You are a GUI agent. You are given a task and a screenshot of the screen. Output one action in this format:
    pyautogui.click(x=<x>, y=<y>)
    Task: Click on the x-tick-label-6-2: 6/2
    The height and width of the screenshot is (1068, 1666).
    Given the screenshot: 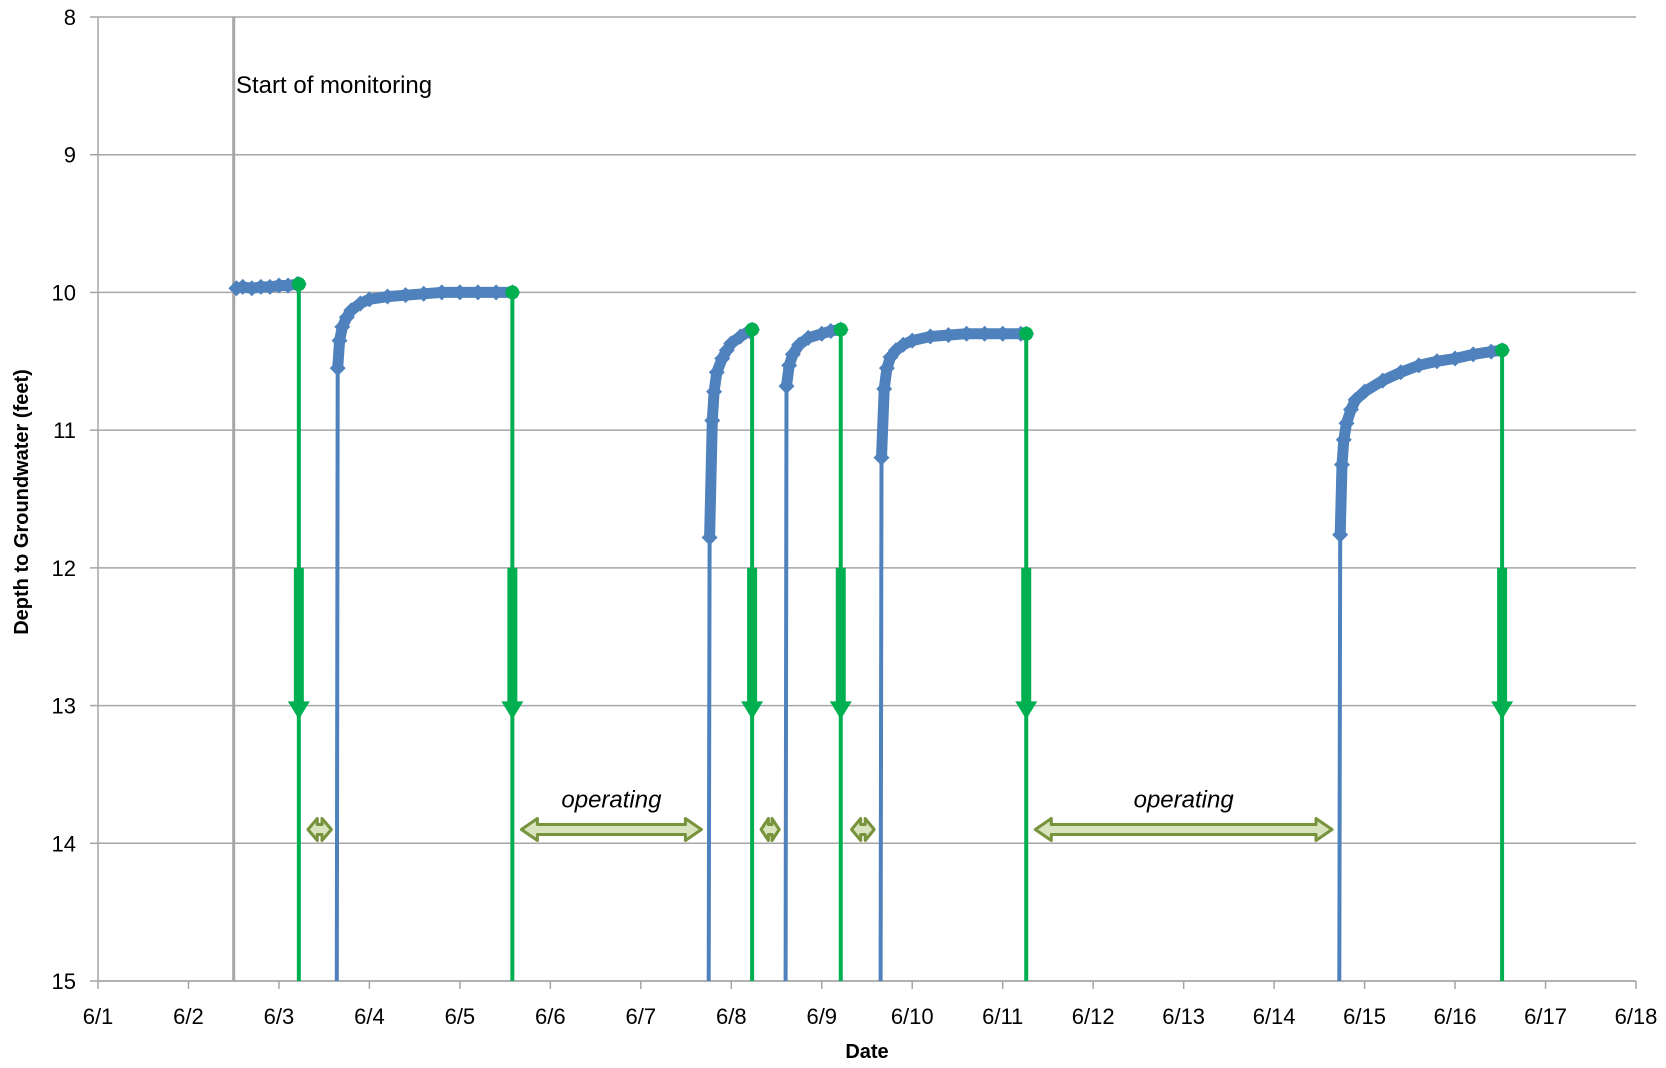 What is the action you would take?
    pyautogui.click(x=188, y=1016)
    